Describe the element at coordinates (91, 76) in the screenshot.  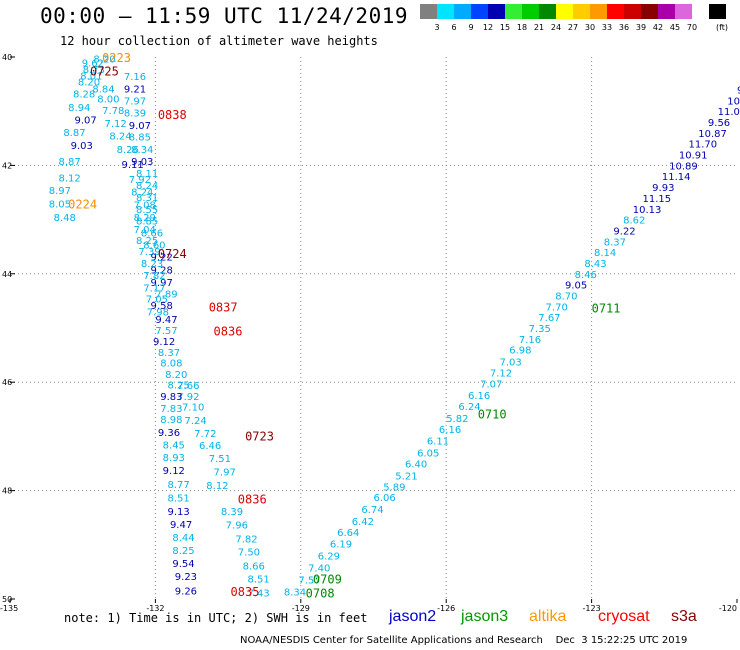
I see `wave-height-value: 8.01` at that location.